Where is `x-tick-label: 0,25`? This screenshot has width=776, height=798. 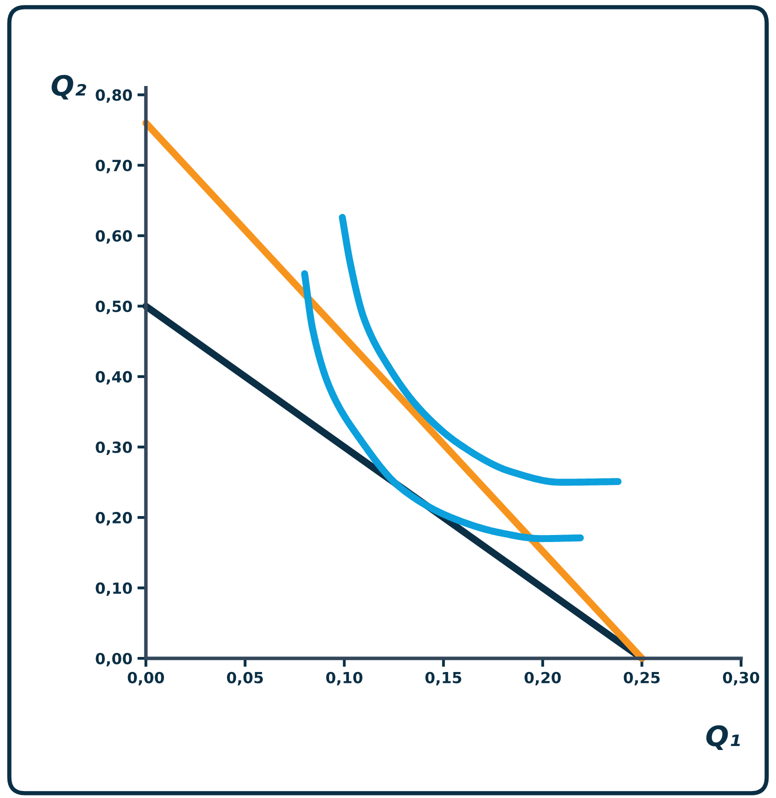 x-tick-label: 0,25 is located at coordinates (642, 679).